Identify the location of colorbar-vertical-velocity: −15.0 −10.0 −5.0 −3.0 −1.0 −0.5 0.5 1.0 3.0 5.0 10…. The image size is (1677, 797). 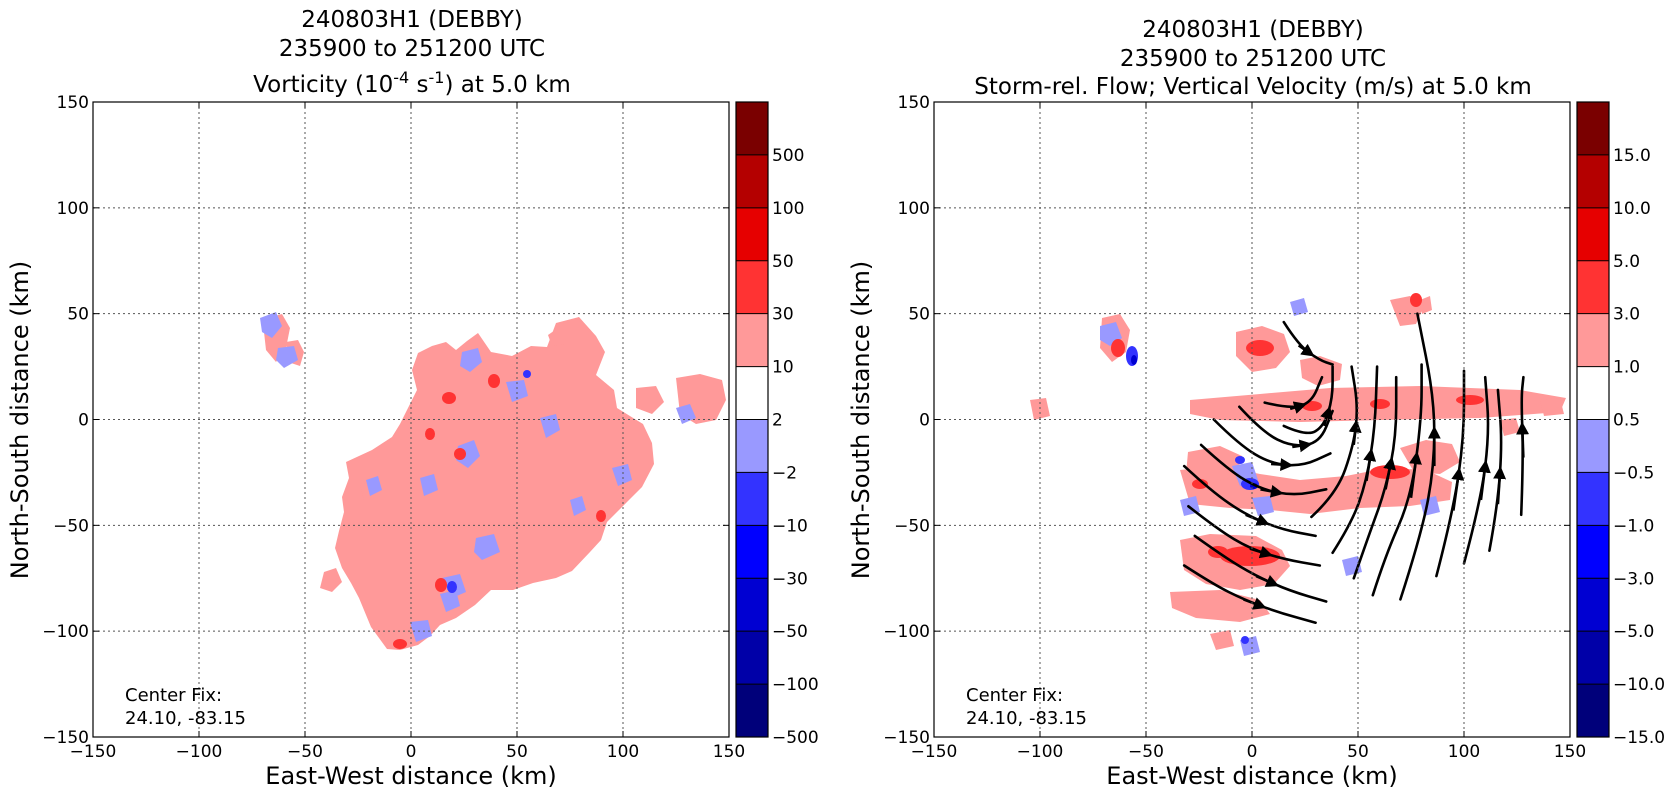
(1620, 424).